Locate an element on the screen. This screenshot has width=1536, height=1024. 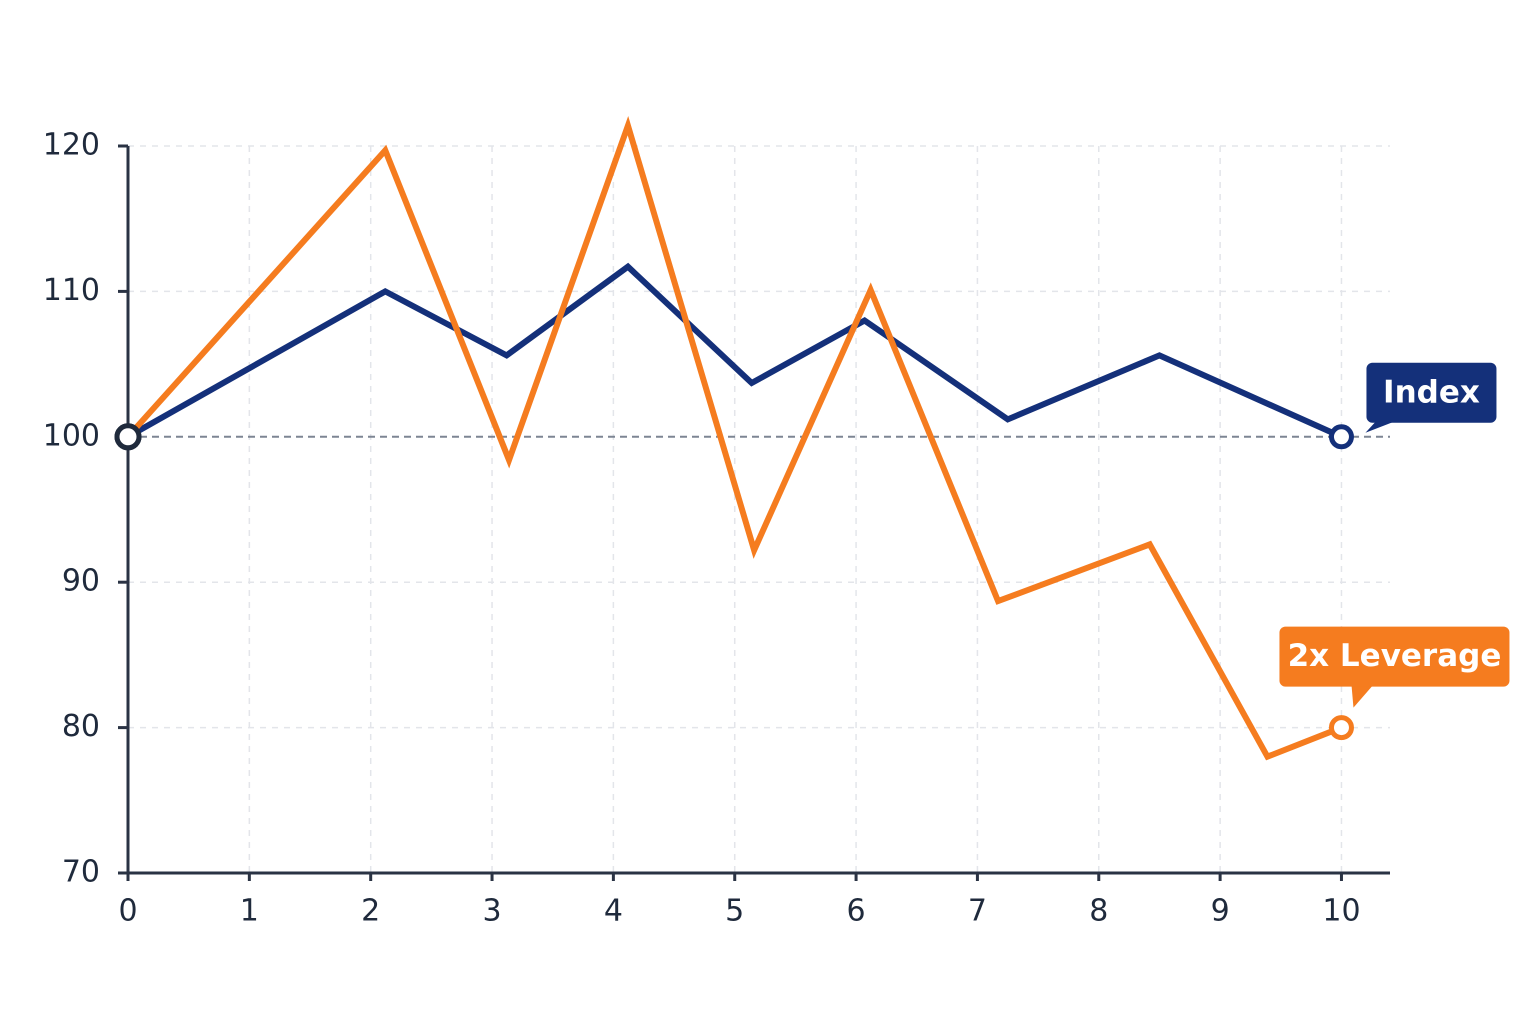
x-tick-label: 0 is located at coordinates (127, 911).